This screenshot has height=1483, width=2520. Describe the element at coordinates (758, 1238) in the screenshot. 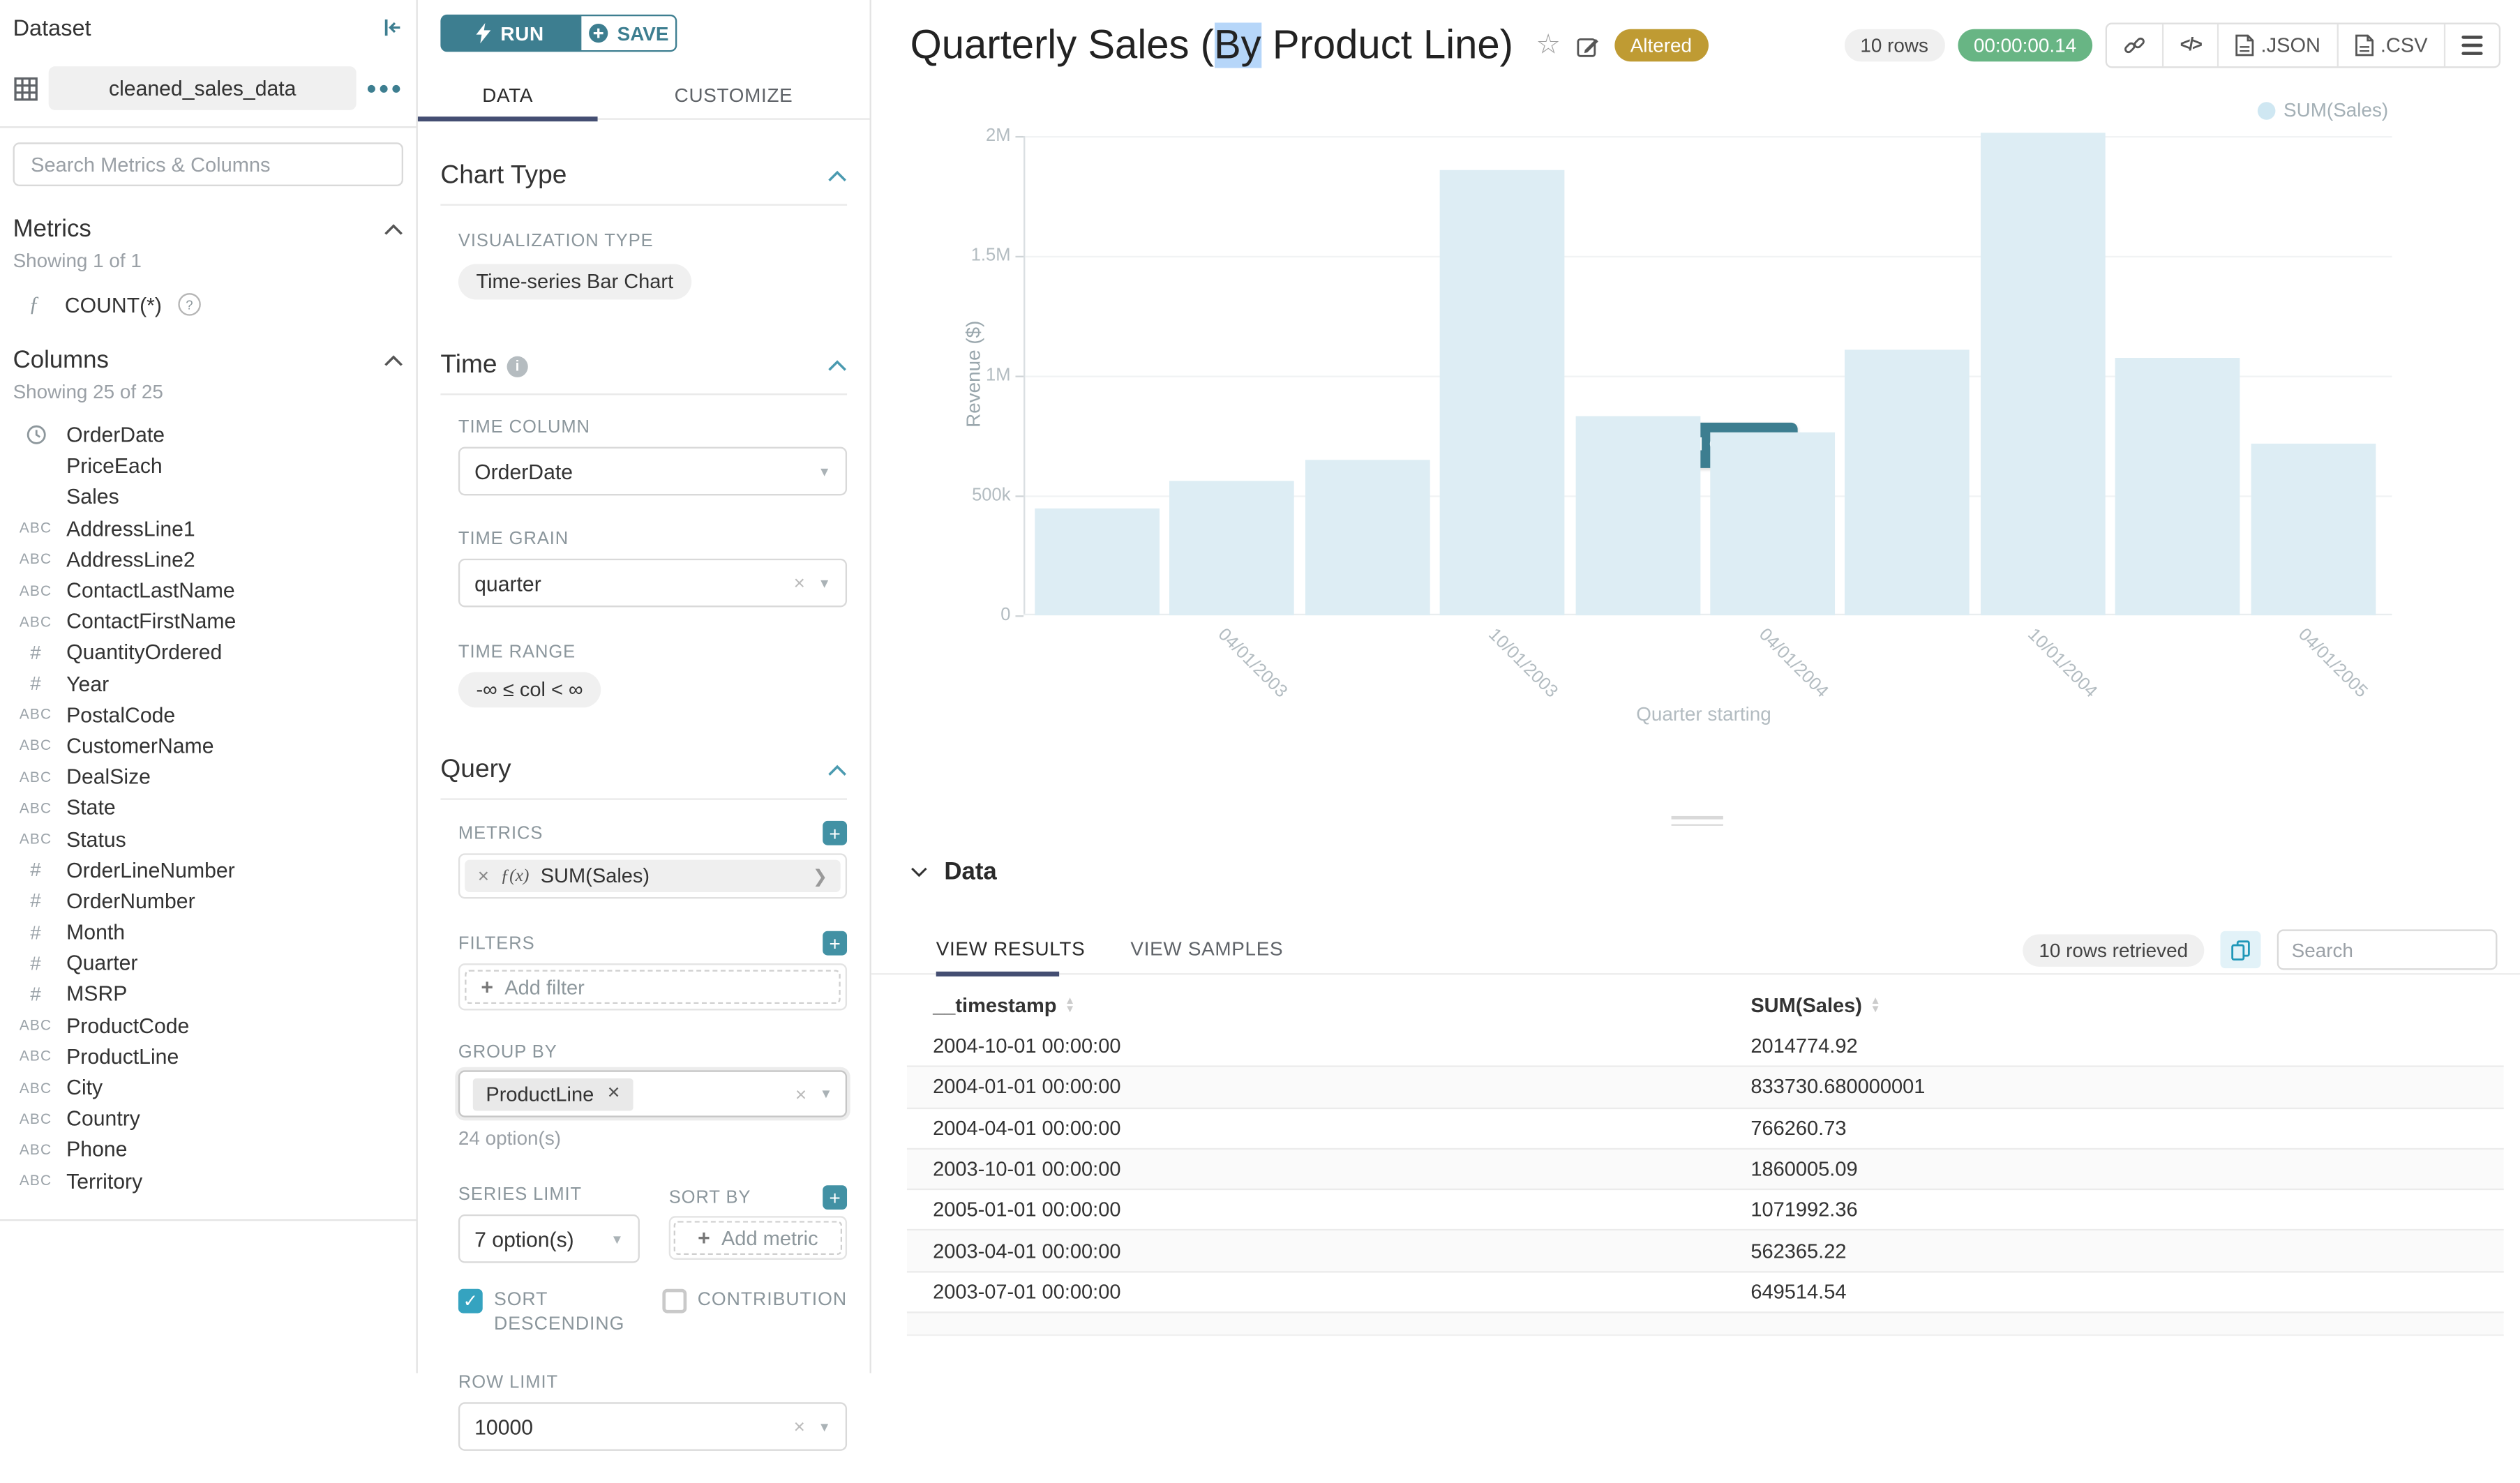

I see `add-sort-metric-dropzone: + Add metric` at that location.